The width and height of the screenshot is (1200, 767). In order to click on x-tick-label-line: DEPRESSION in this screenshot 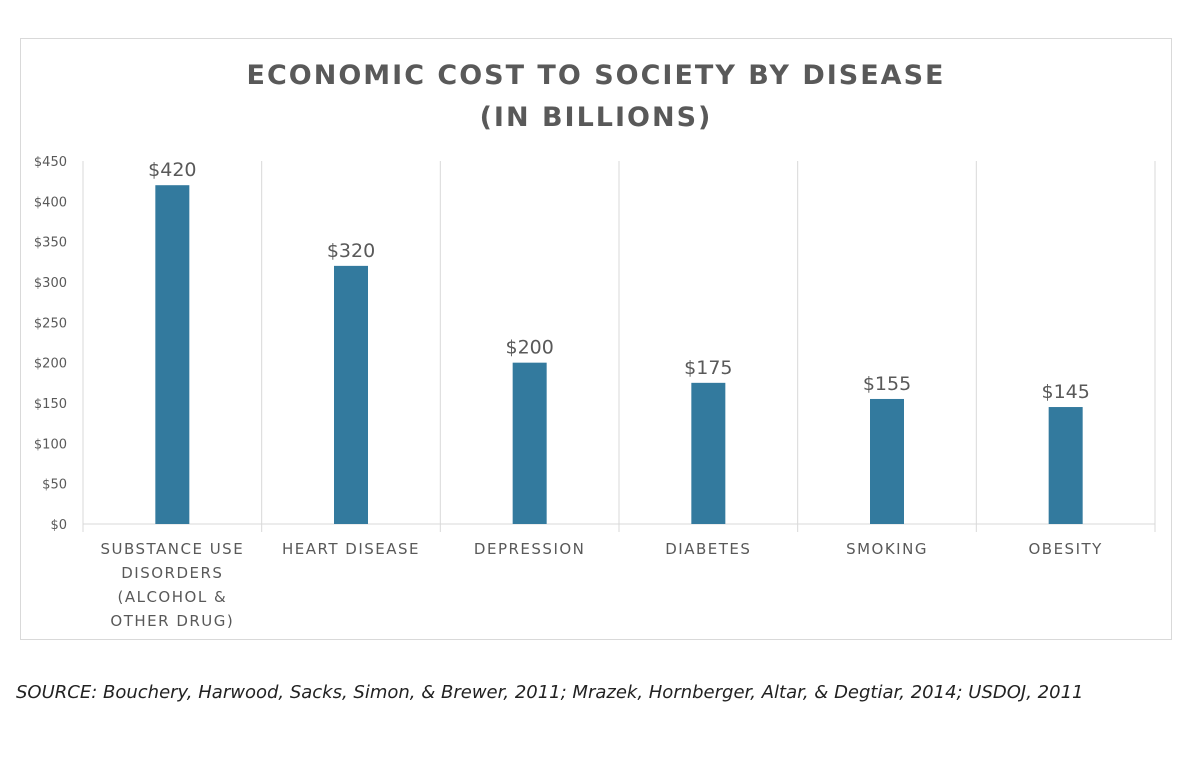, I will do `click(529, 549)`.